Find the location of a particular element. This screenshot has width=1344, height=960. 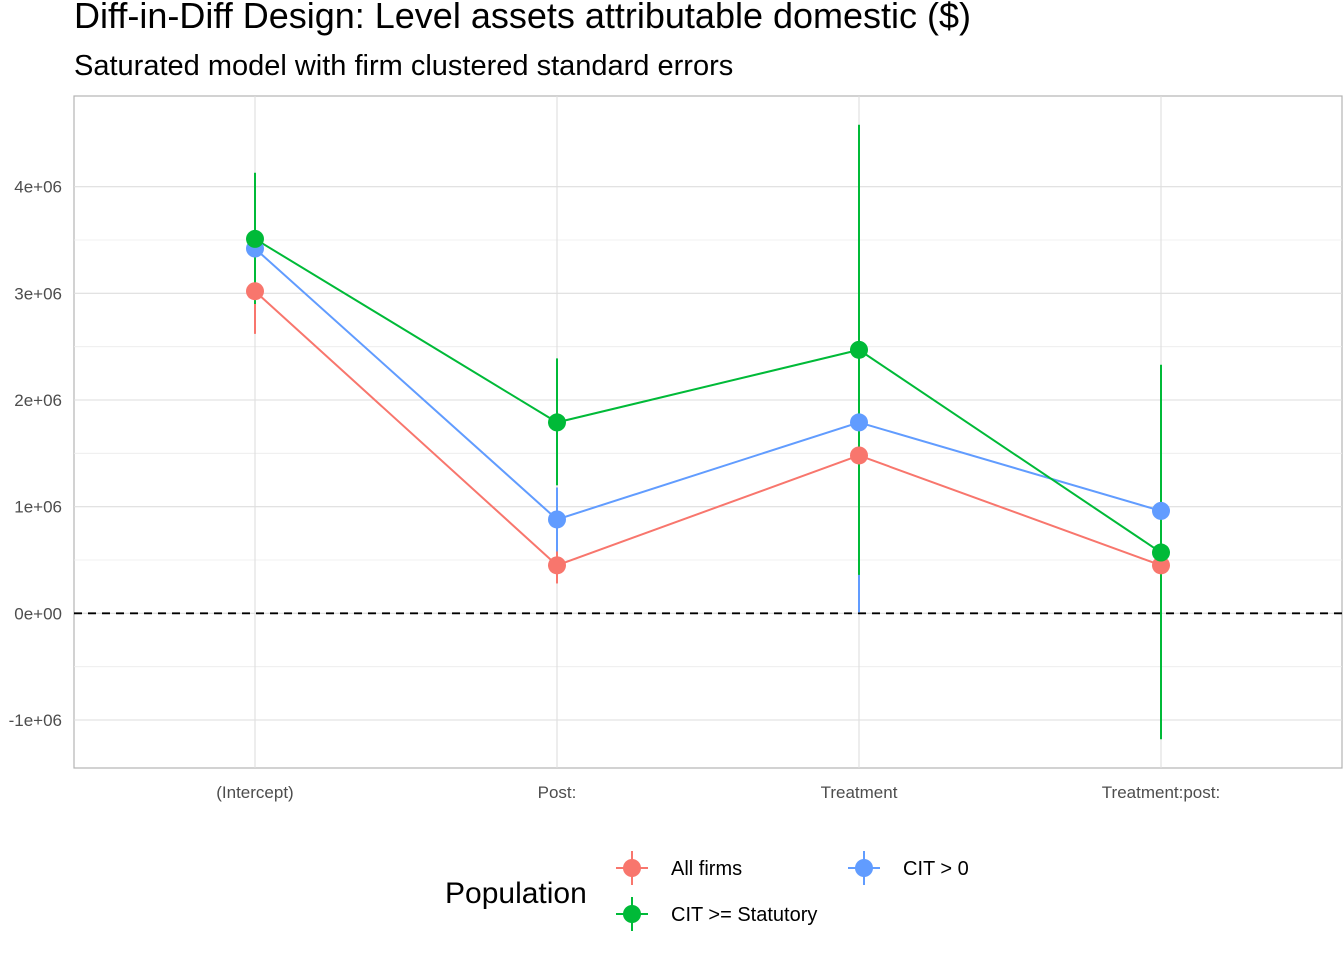

y-tick-label: 0e+00 is located at coordinates (38, 613).